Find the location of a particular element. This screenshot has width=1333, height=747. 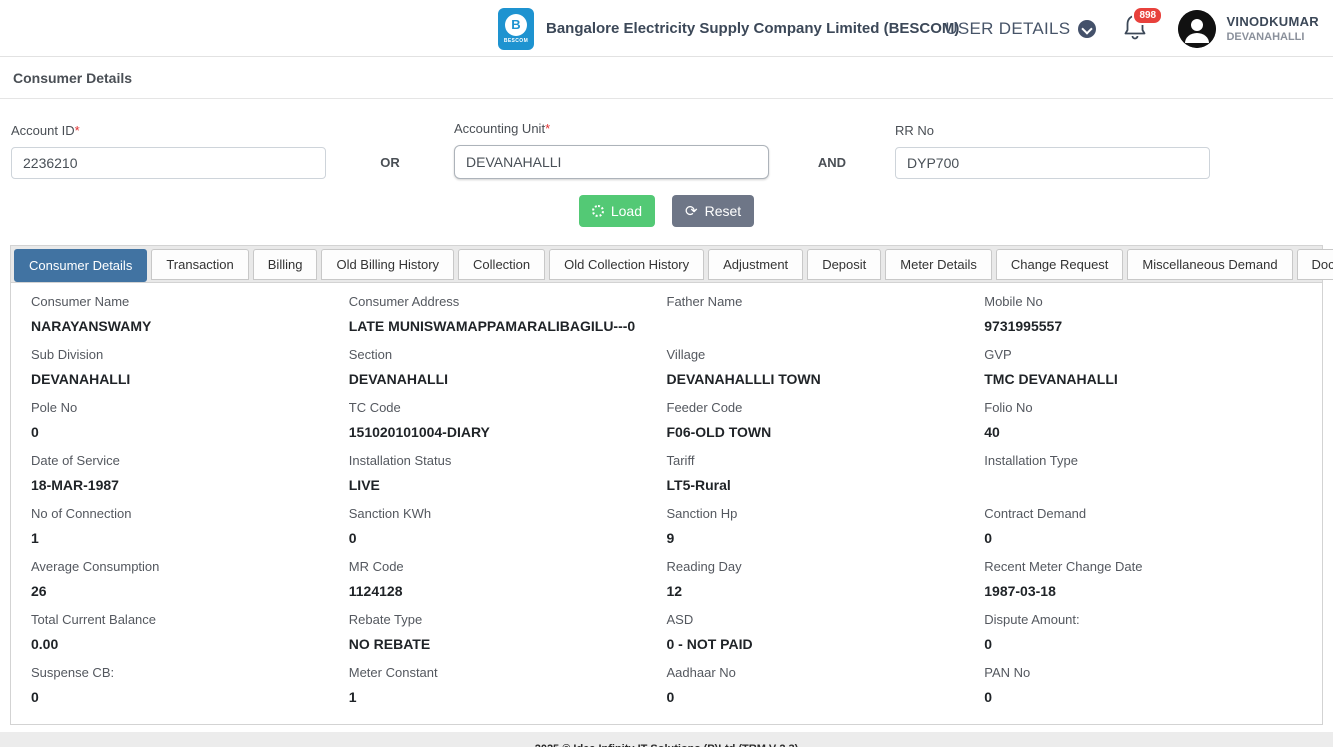

detail-label: Father Name is located at coordinates (704, 301).